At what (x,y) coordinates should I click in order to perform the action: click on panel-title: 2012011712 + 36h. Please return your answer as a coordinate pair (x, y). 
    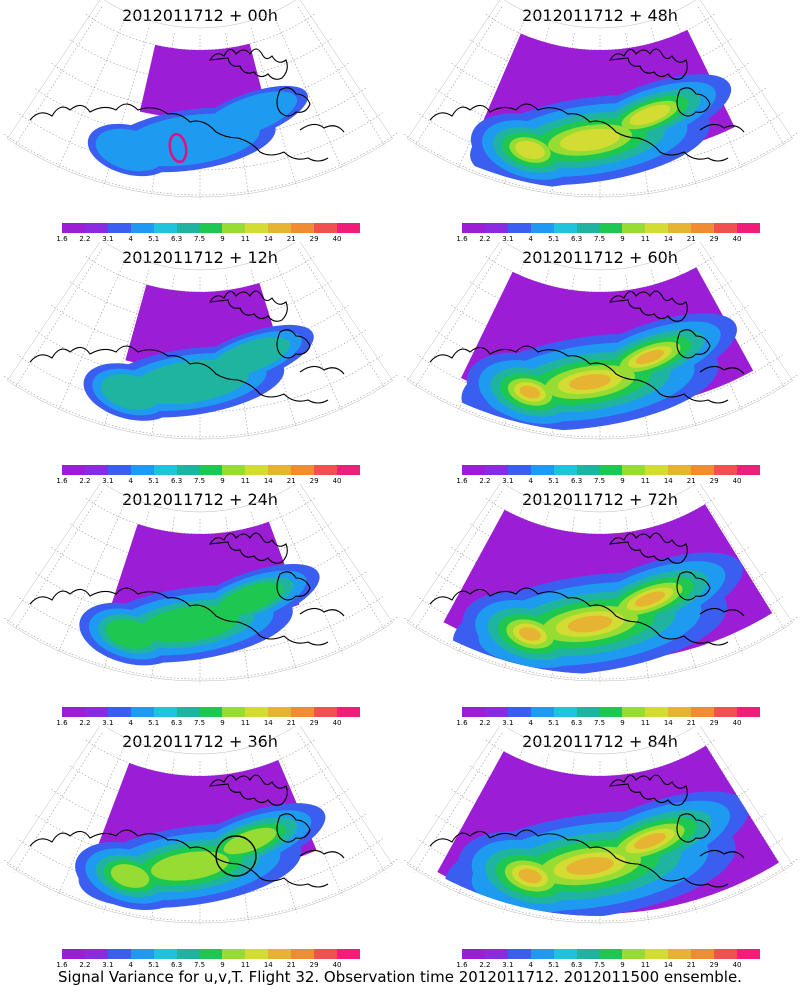
    Looking at the image, I should click on (200, 741).